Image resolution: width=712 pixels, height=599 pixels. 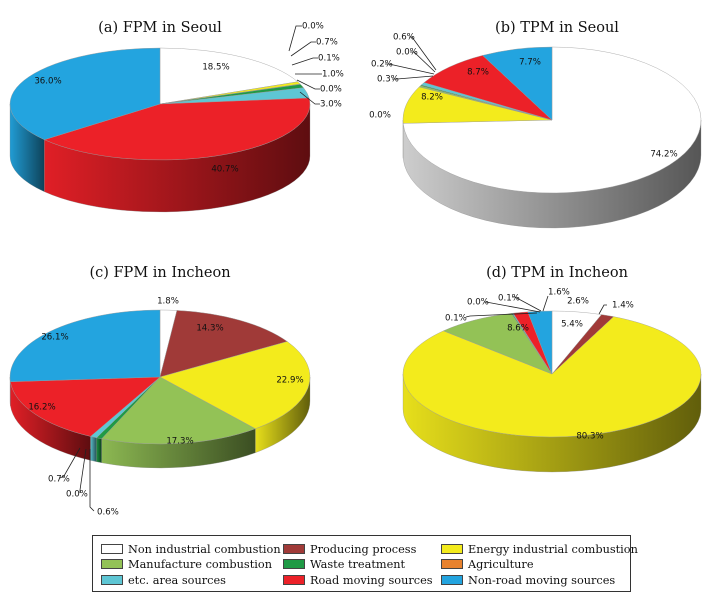 I want to click on value-label-etc-area: 0.7%, so click(x=59, y=480).